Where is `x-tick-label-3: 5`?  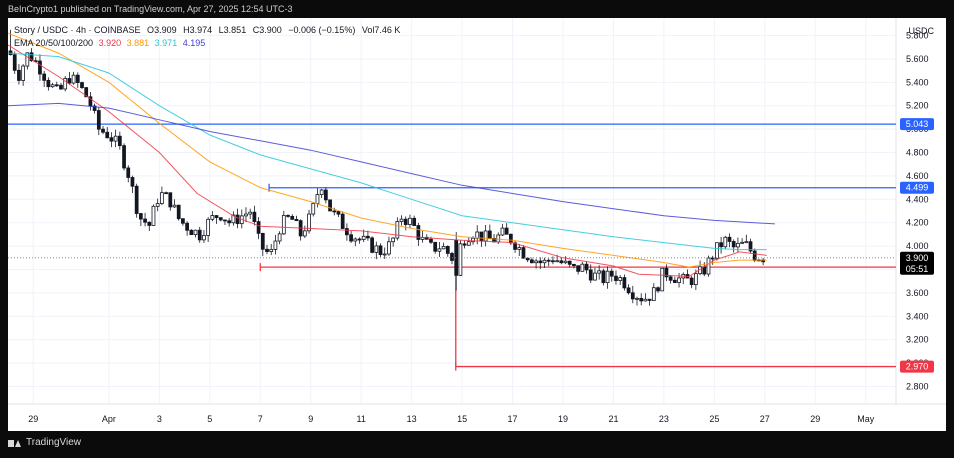
x-tick-label-3: 5 is located at coordinates (209, 419).